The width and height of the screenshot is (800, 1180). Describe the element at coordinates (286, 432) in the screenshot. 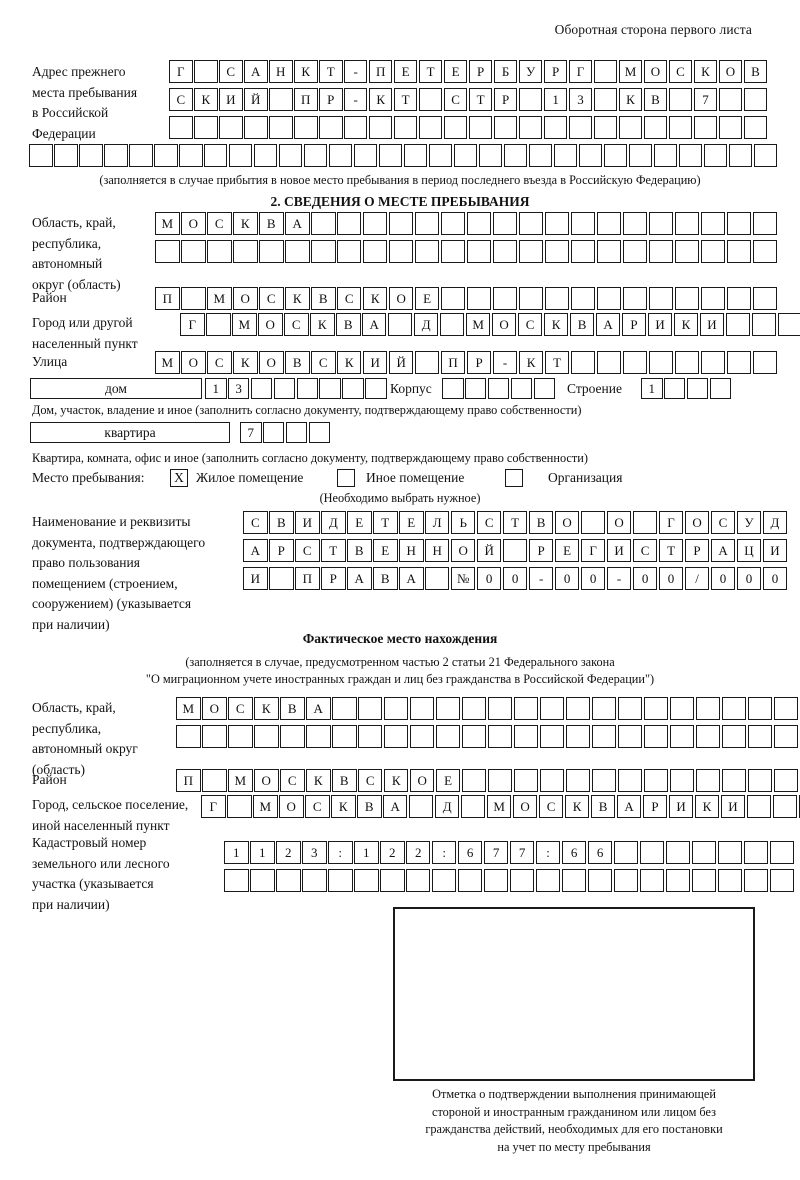

I see `flat-cells: 7` at that location.